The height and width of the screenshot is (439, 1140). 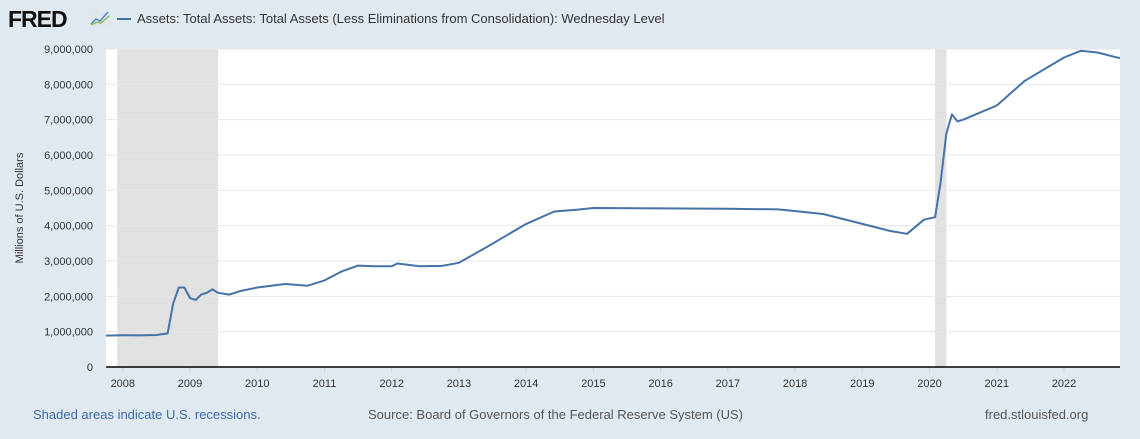 I want to click on fred-chart-icon, so click(x=100, y=18).